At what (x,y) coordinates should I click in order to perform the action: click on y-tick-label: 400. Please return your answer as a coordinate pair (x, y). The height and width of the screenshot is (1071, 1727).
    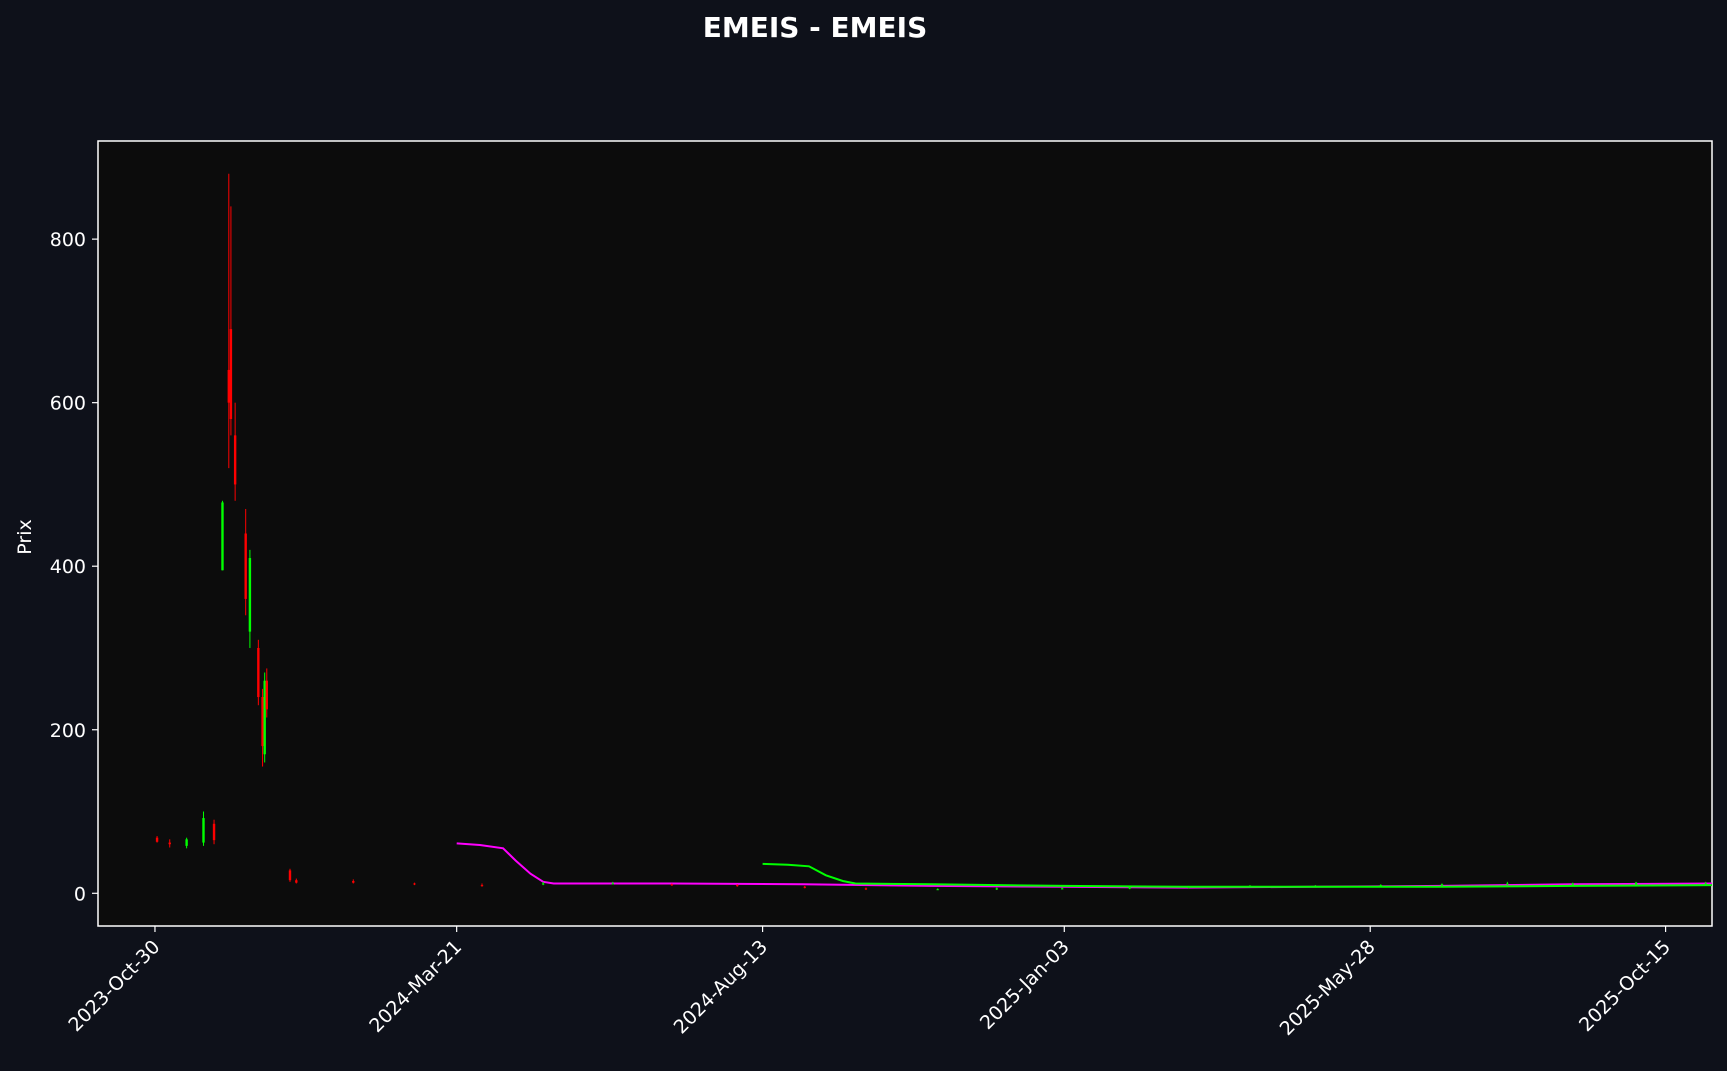
    Looking at the image, I should click on (68, 567).